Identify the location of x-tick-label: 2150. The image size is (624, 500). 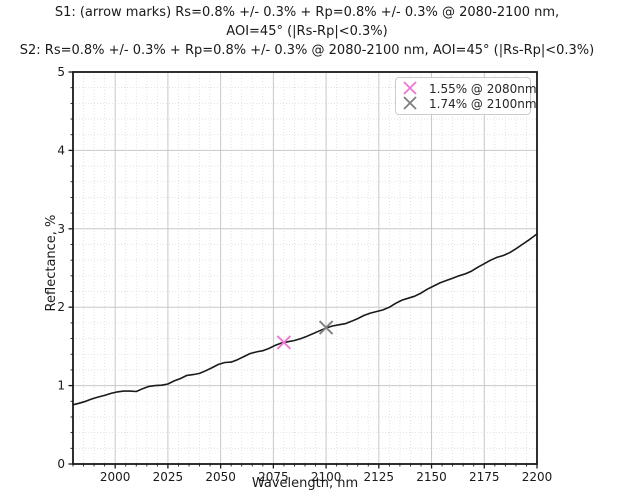
(431, 477).